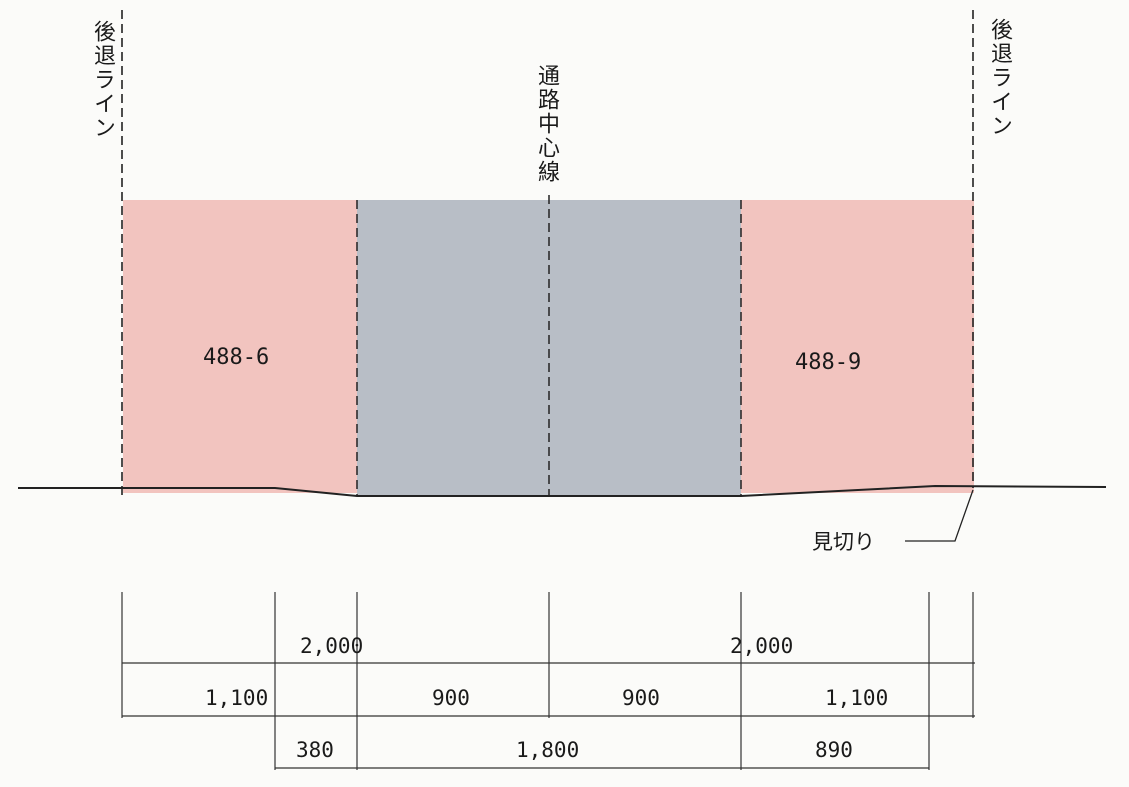  What do you see at coordinates (315, 750) in the screenshot?
I see `dim-bot-1: 380` at bounding box center [315, 750].